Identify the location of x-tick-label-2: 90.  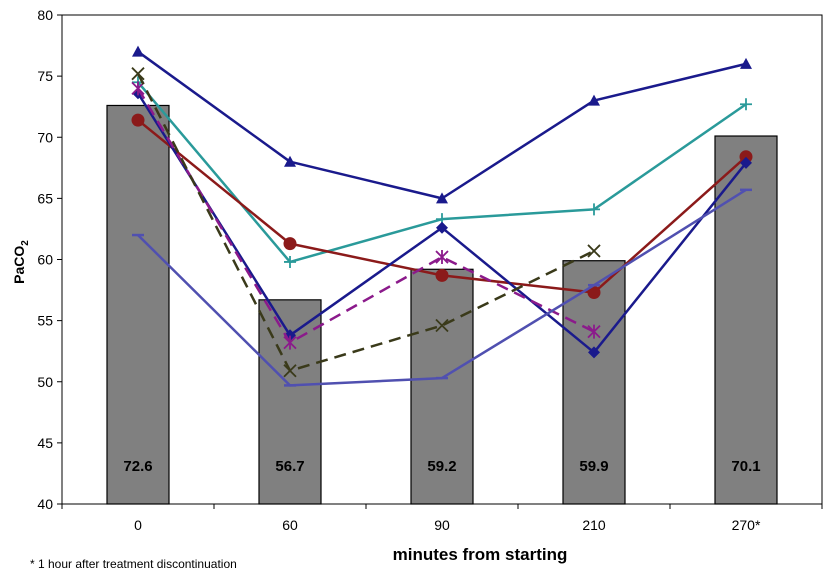
(442, 525).